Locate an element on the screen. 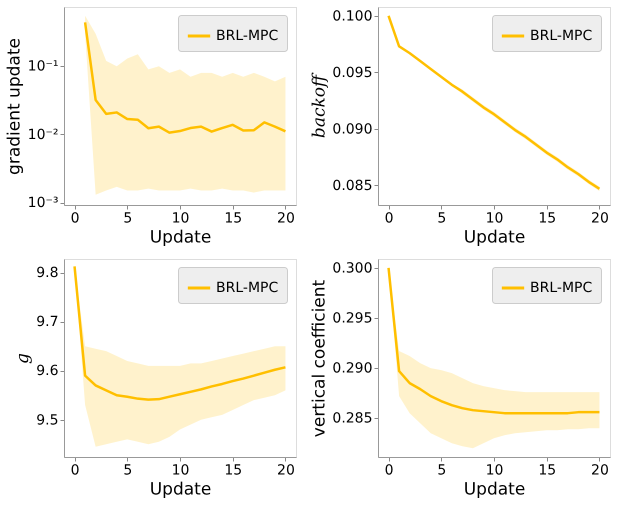 The image size is (637, 527). y-tick-label: 9.5 is located at coordinates (47, 420).